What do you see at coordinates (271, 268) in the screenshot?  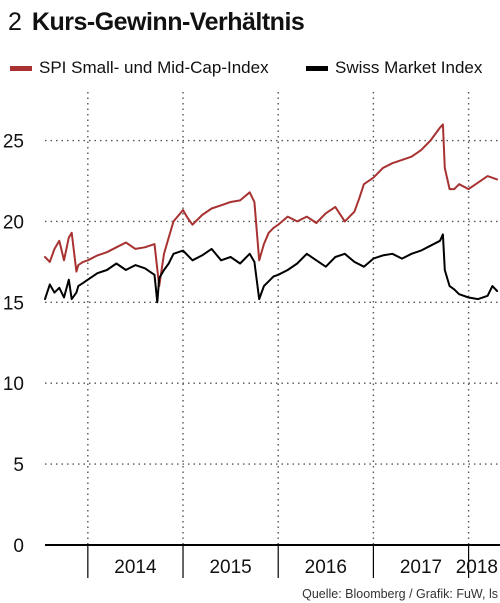 I see `series-line-smi` at bounding box center [271, 268].